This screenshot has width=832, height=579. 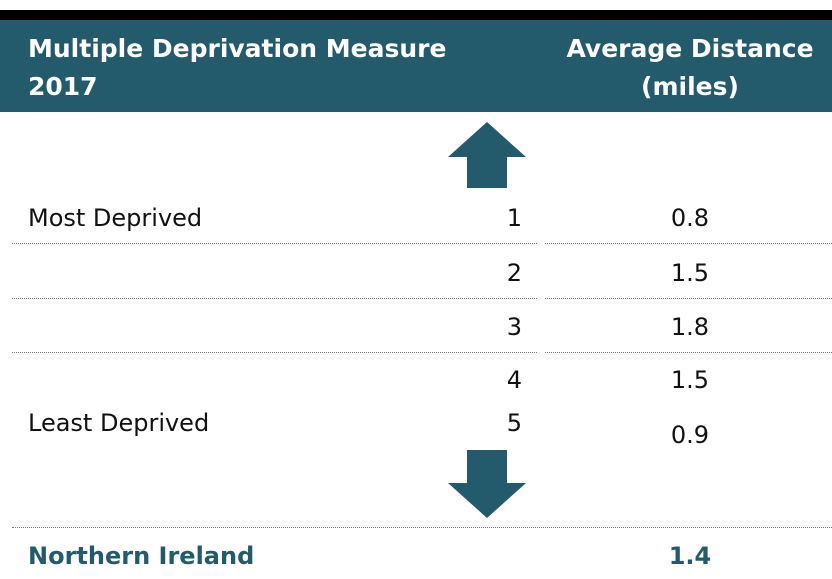 I want to click on footer-value: 1.4, so click(x=690, y=556).